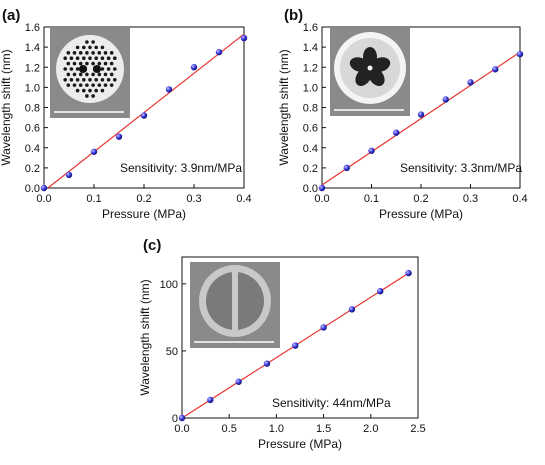  What do you see at coordinates (519, 199) in the screenshot?
I see `x-tick-label: 0.4` at bounding box center [519, 199].